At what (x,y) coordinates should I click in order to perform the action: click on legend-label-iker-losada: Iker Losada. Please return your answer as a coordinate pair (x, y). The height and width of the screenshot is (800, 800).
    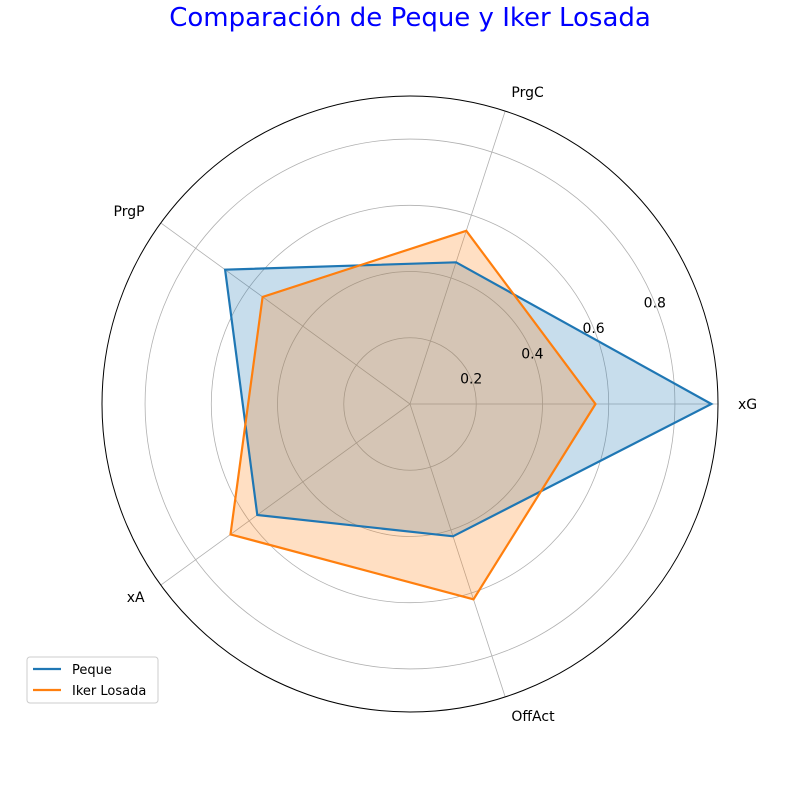
    Looking at the image, I should click on (109, 691).